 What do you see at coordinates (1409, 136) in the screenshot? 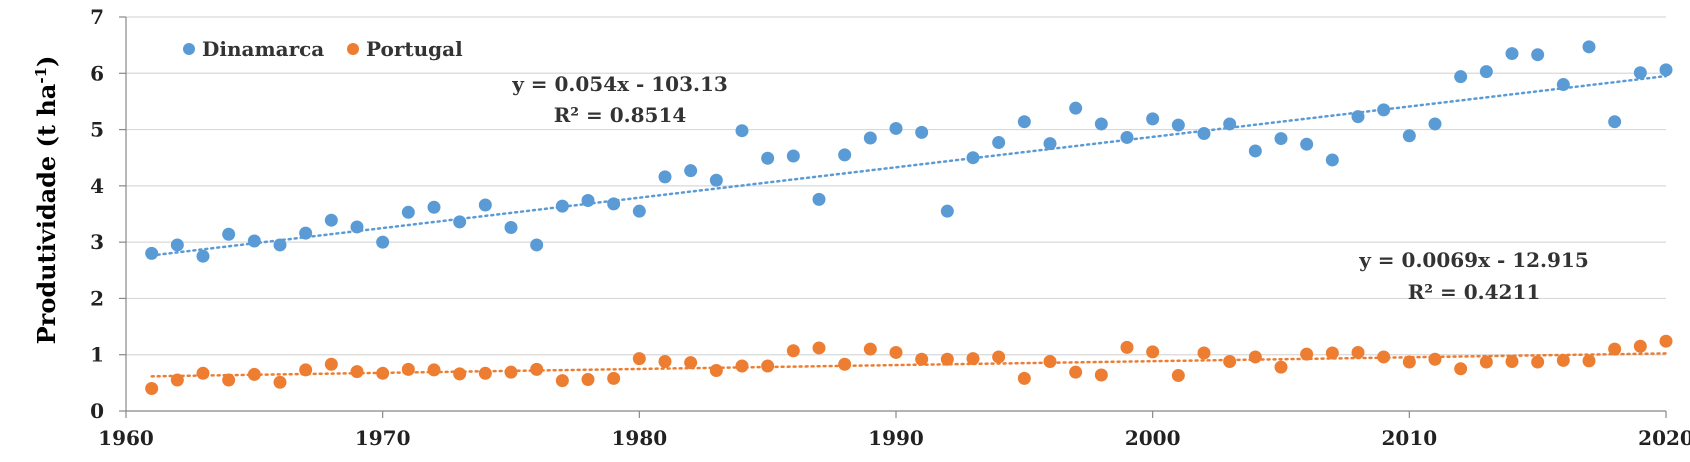
I see `dinamarca-point-2010` at bounding box center [1409, 136].